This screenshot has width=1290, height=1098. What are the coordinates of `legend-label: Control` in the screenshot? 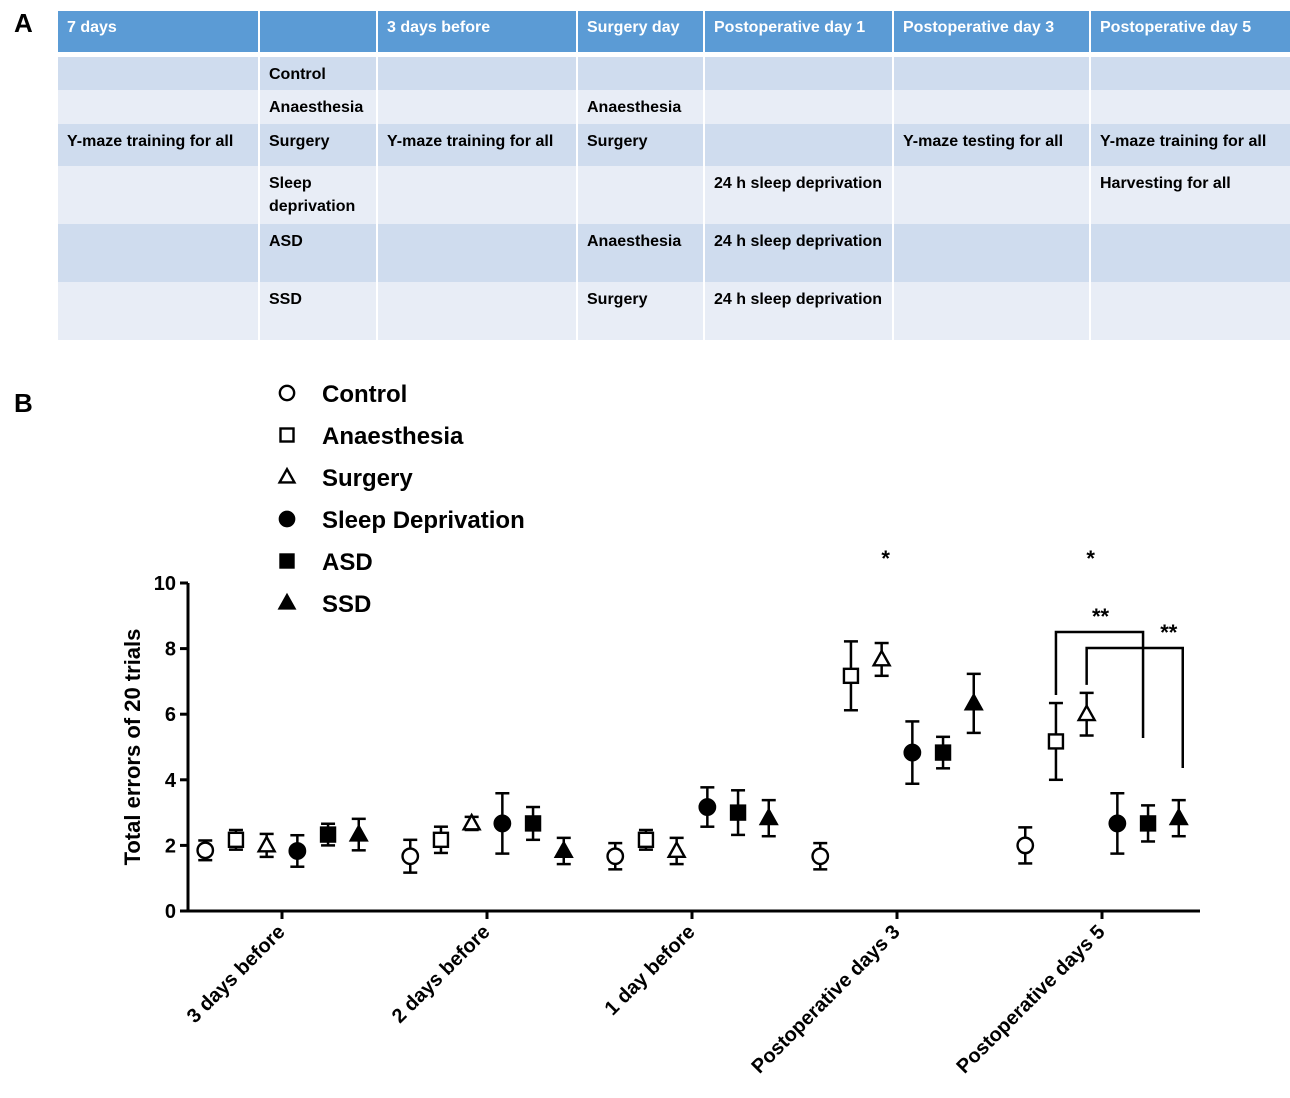 It's located at (364, 394).